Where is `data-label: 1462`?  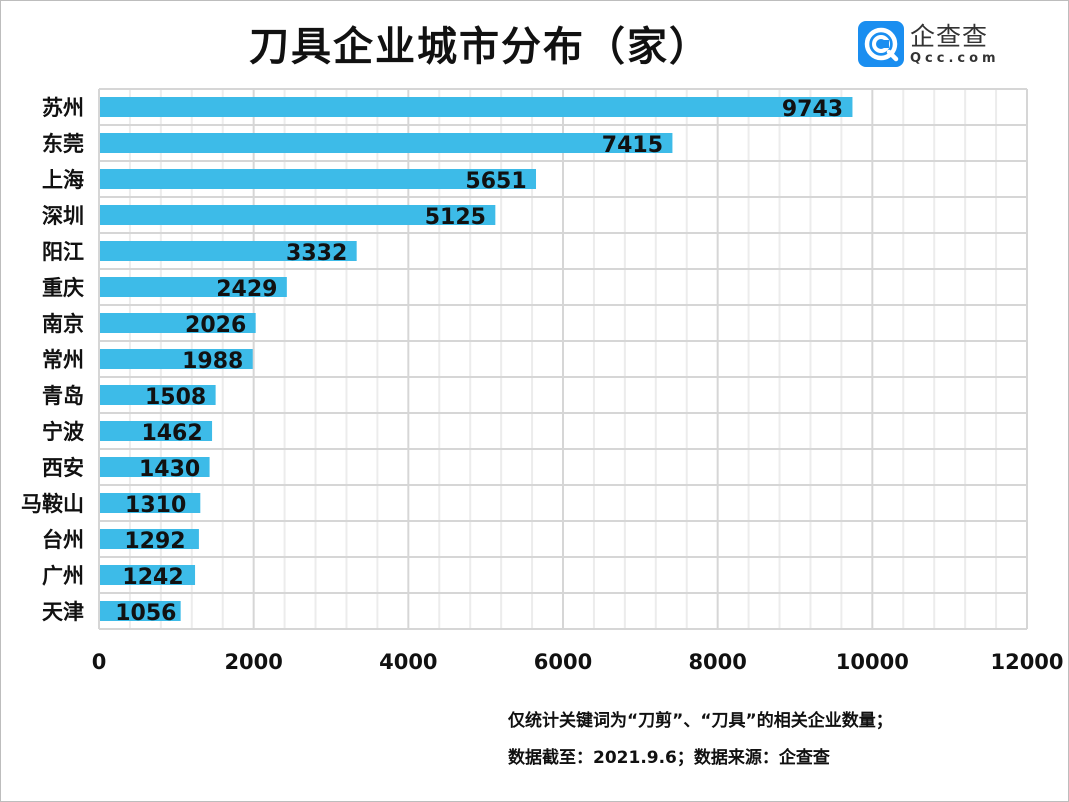 data-label: 1462 is located at coordinates (171, 433).